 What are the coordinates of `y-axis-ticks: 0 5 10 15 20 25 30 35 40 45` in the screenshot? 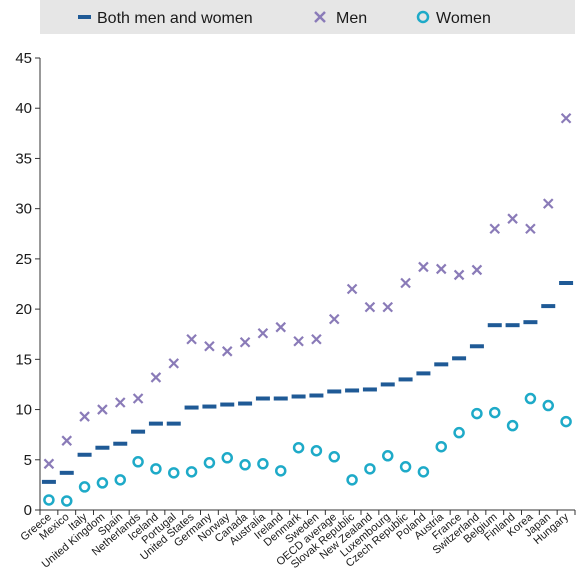 It's located at (27, 284).